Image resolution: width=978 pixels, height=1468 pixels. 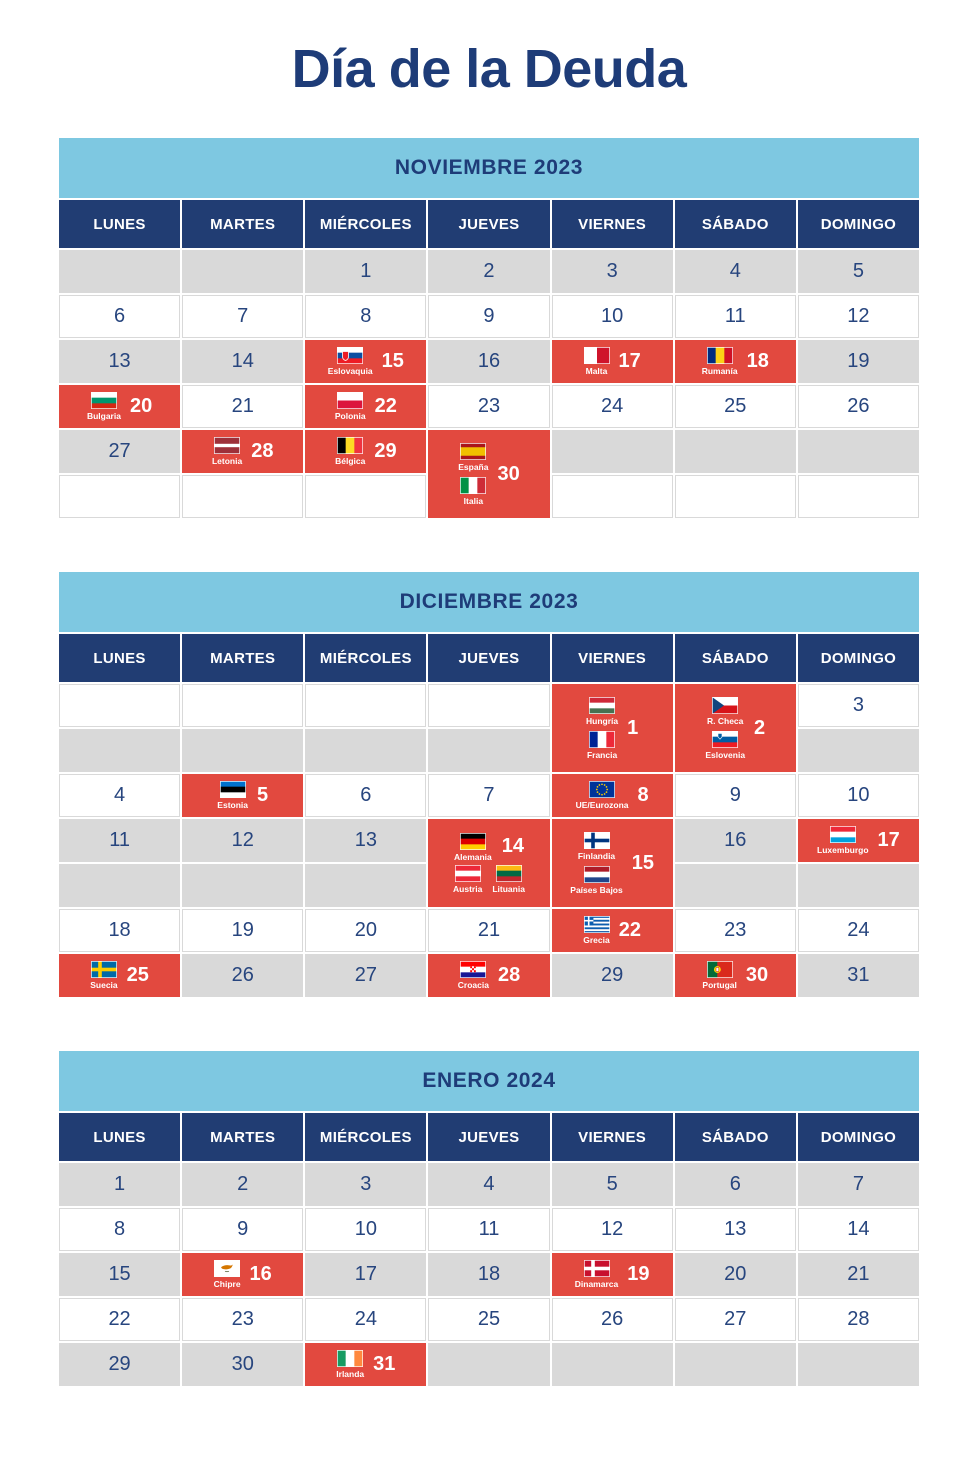 What do you see at coordinates (612, 1229) in the screenshot?
I see `day-number: 12` at bounding box center [612, 1229].